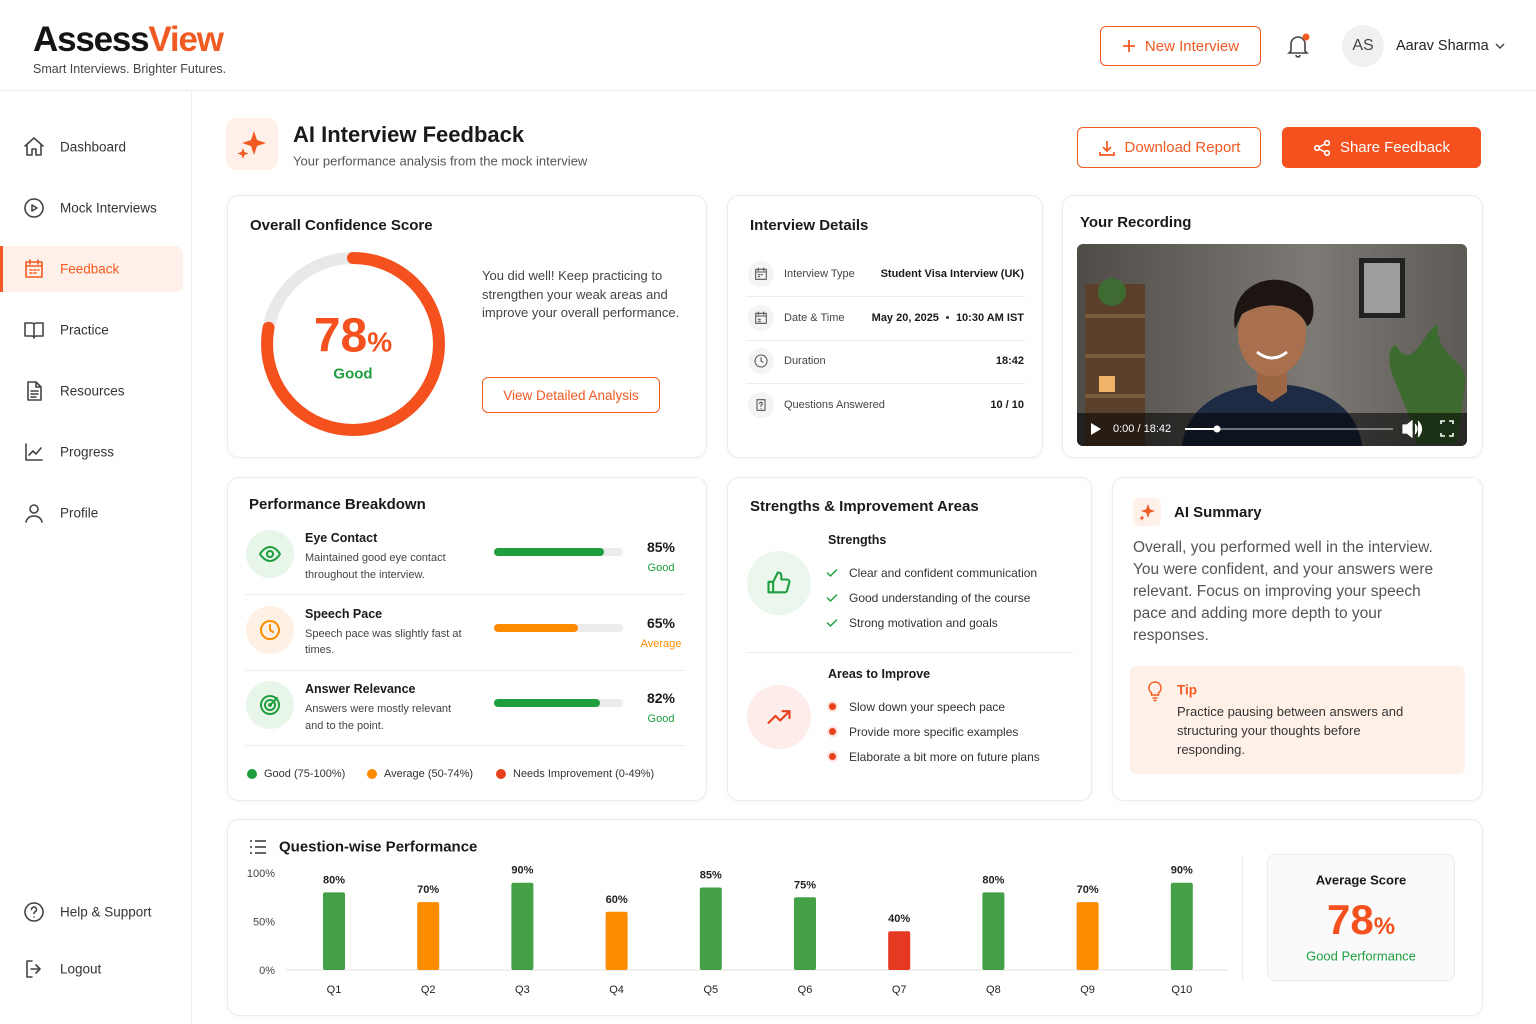 The height and width of the screenshot is (1024, 1536). What do you see at coordinates (1412, 429) in the screenshot?
I see `volume-icon` at bounding box center [1412, 429].